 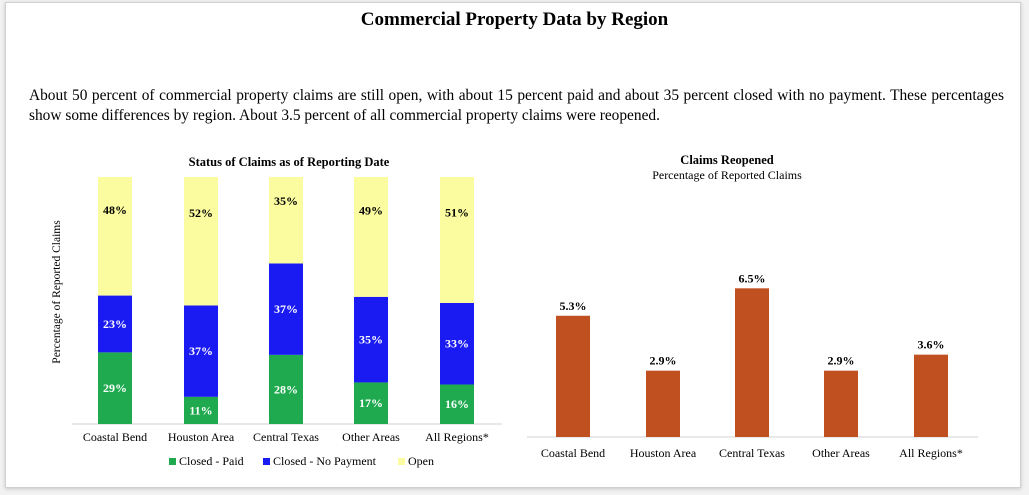 I want to click on data-label-closed-paid-houston-area: 11%, so click(x=200, y=410).